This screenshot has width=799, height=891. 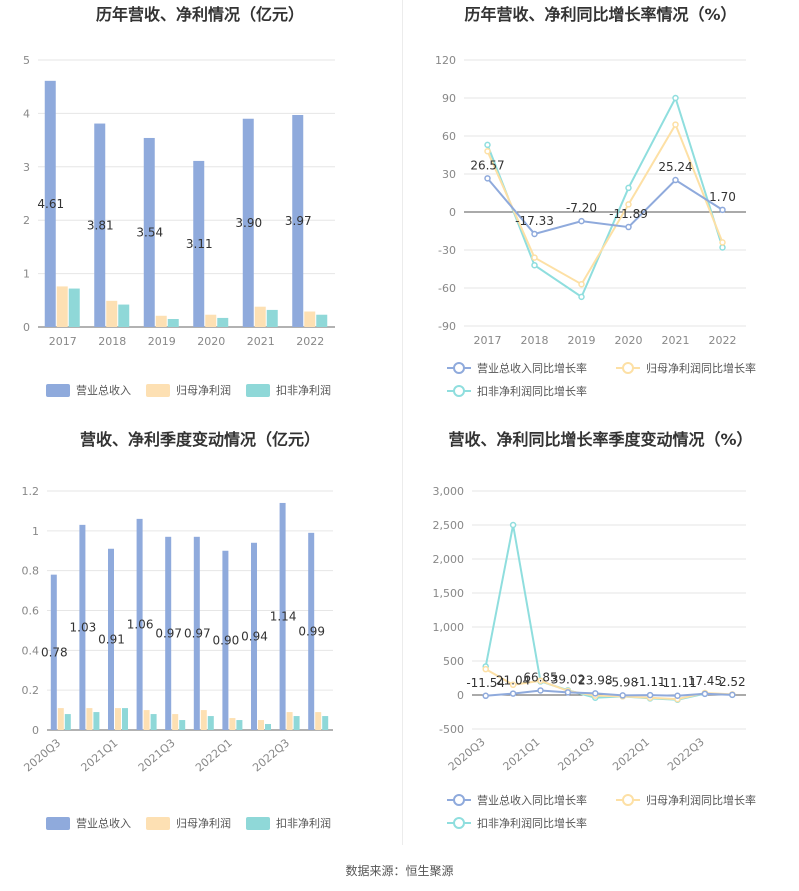 What do you see at coordinates (199, 244) in the screenshot?
I see `bar-data-label: 3.11` at bounding box center [199, 244].